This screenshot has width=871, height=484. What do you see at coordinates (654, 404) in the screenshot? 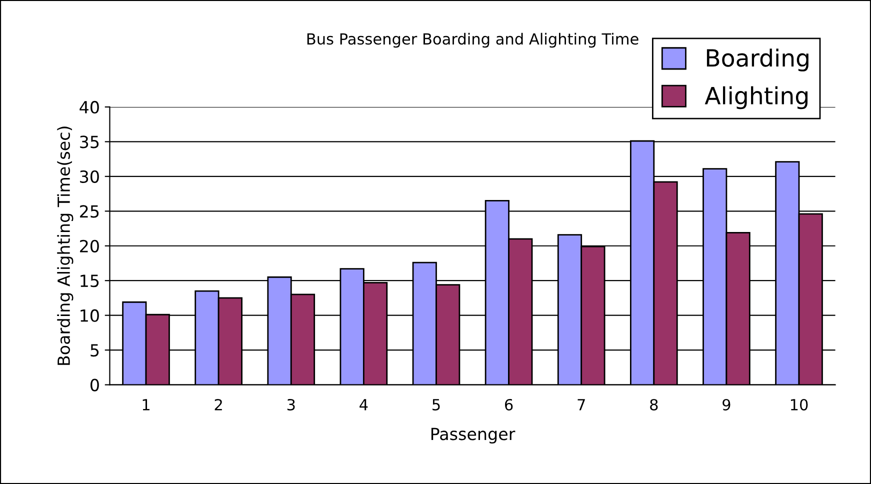
I see `x-tick-label: 8` at bounding box center [654, 404].